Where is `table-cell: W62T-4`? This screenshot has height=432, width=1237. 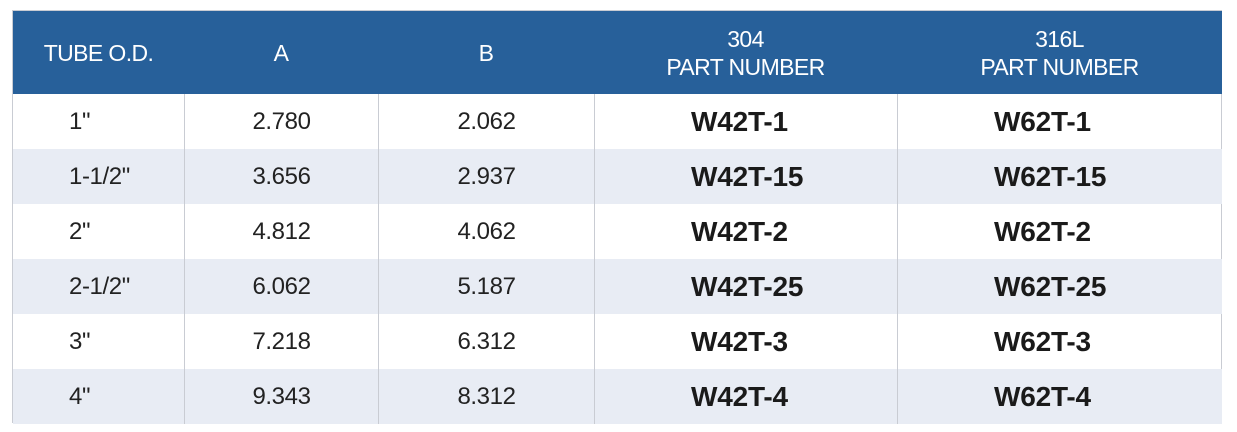
table-cell: W62T-4 is located at coordinates (1059, 396).